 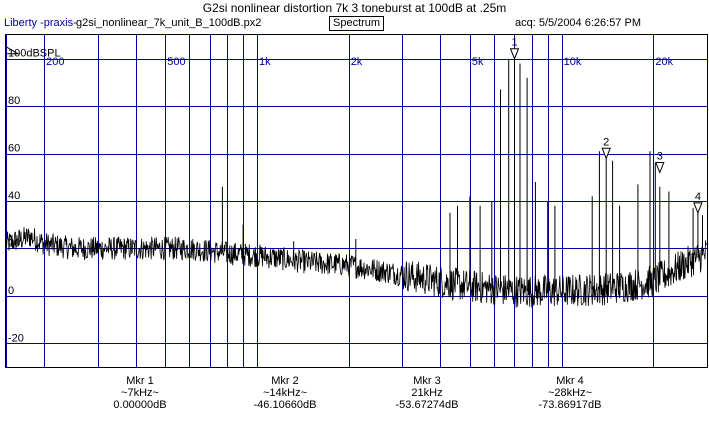 I want to click on marker-name: Mkr 3, so click(x=427, y=381).